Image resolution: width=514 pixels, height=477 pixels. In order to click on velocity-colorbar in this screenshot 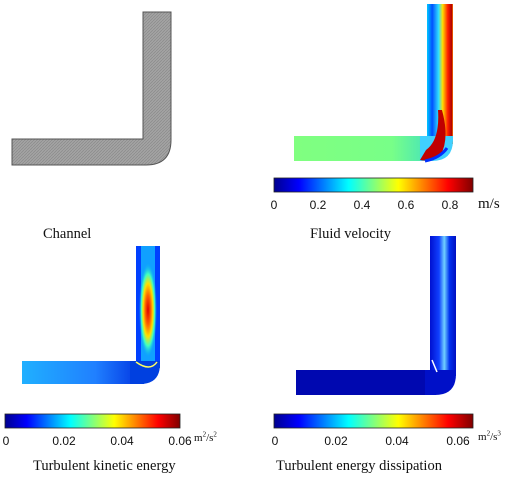, I will do `click(373, 185)`.